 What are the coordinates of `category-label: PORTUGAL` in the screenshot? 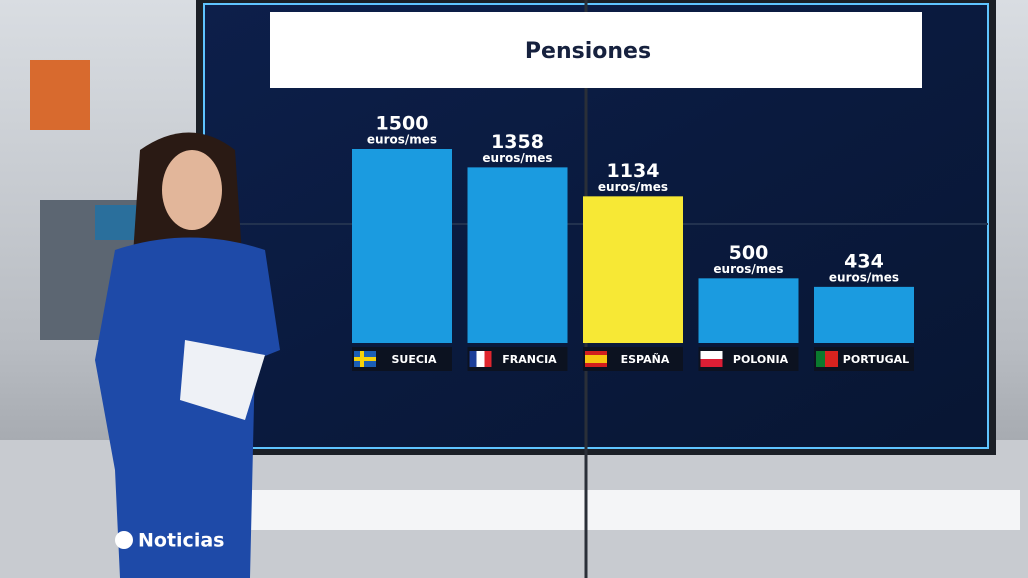 It's located at (876, 359).